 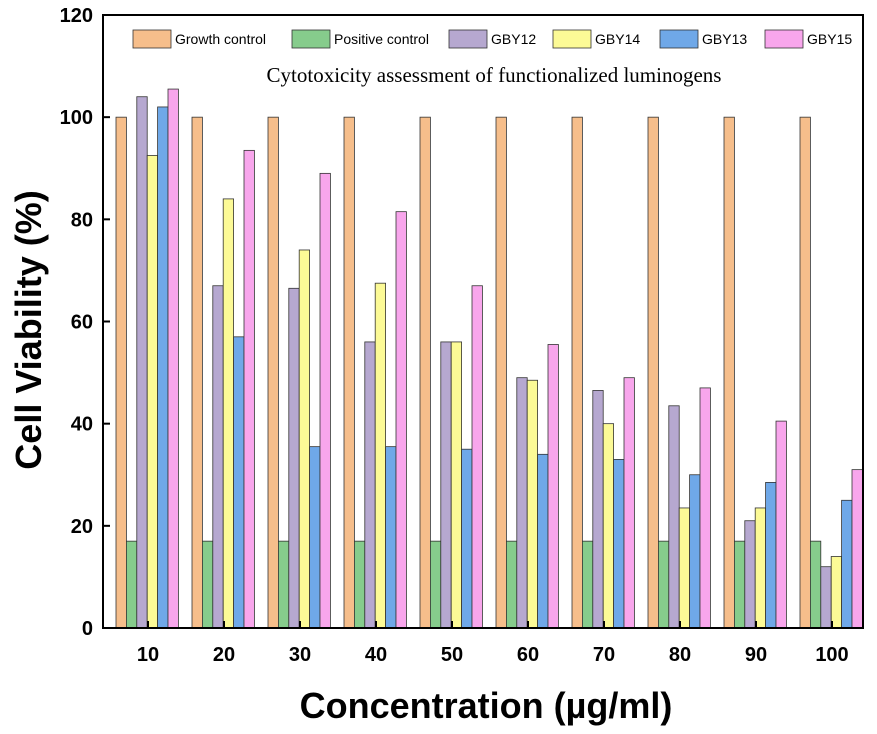 I want to click on legend-swatch-growth-control, so click(x=152, y=39).